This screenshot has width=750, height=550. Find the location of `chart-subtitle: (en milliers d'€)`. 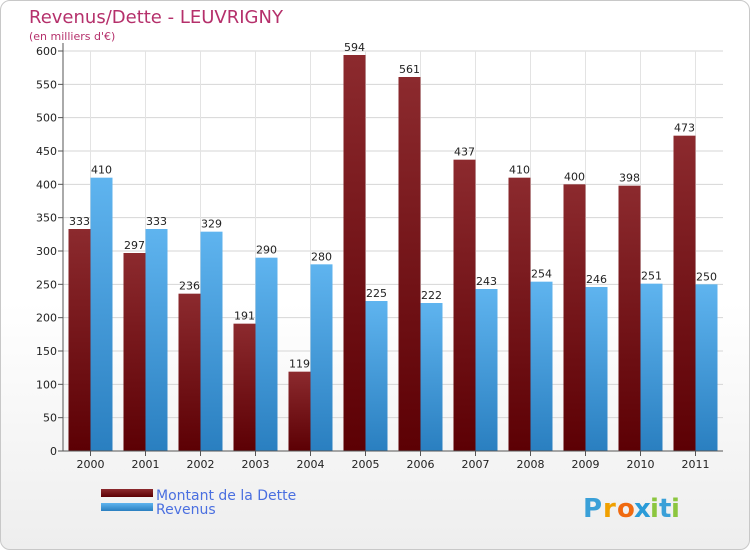

chart-subtitle: (en milliers d'€) is located at coordinates (72, 36).